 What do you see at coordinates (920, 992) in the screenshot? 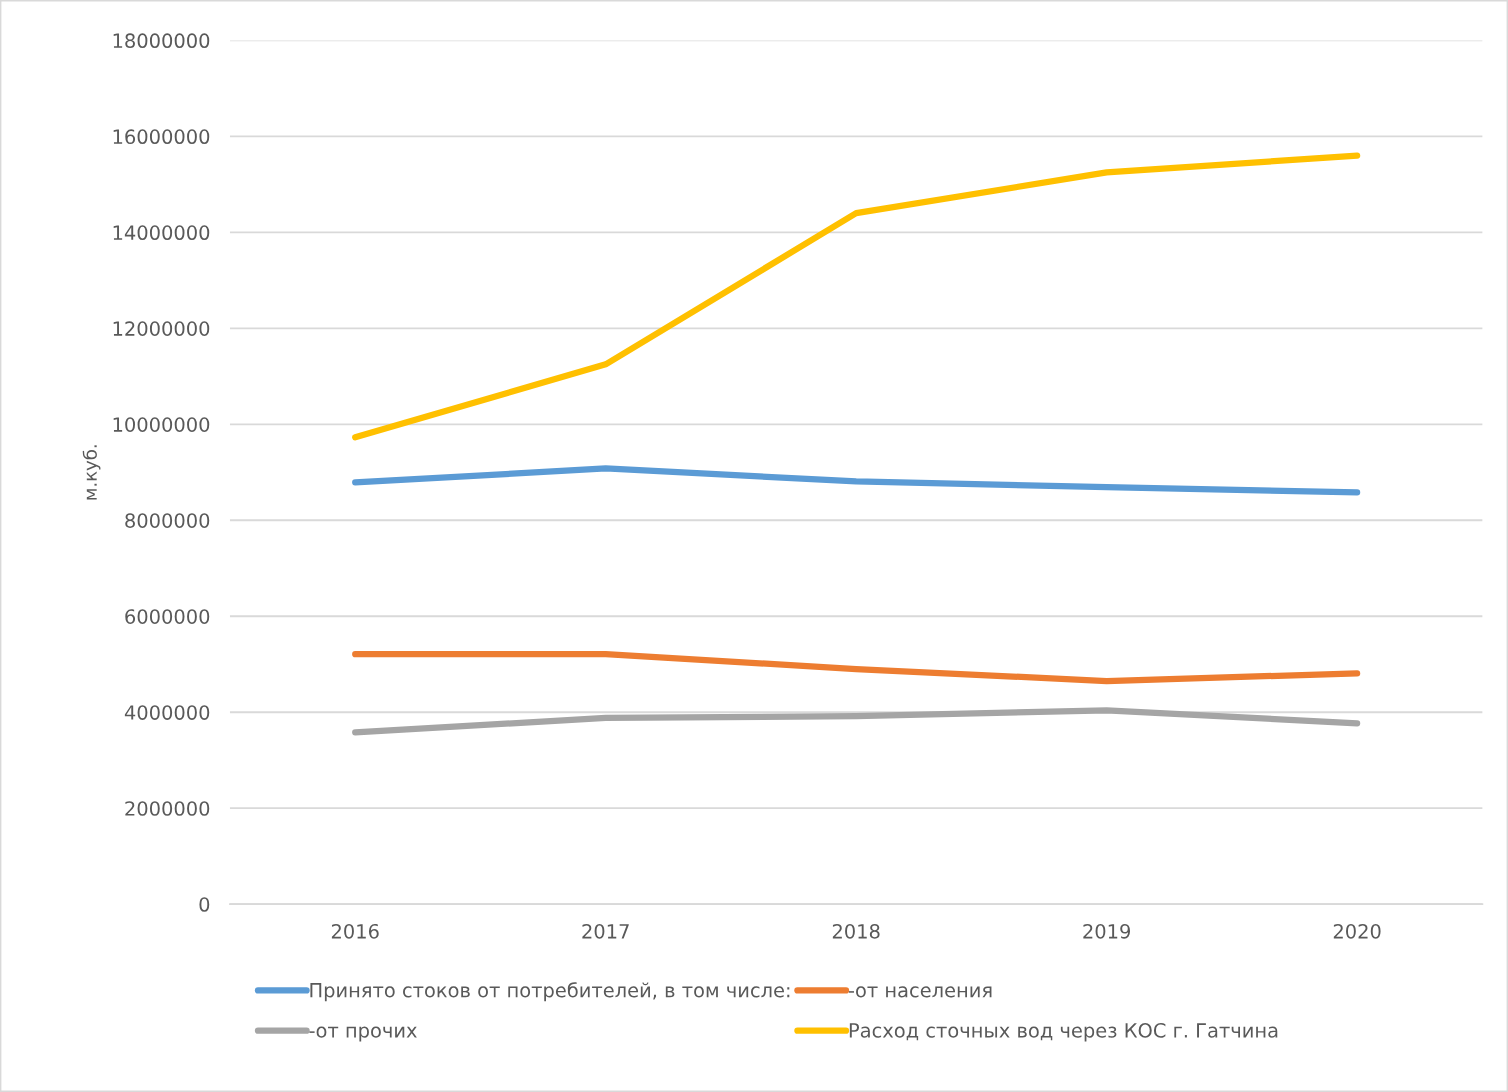
I see `legend-label: -от населения` at bounding box center [920, 992].